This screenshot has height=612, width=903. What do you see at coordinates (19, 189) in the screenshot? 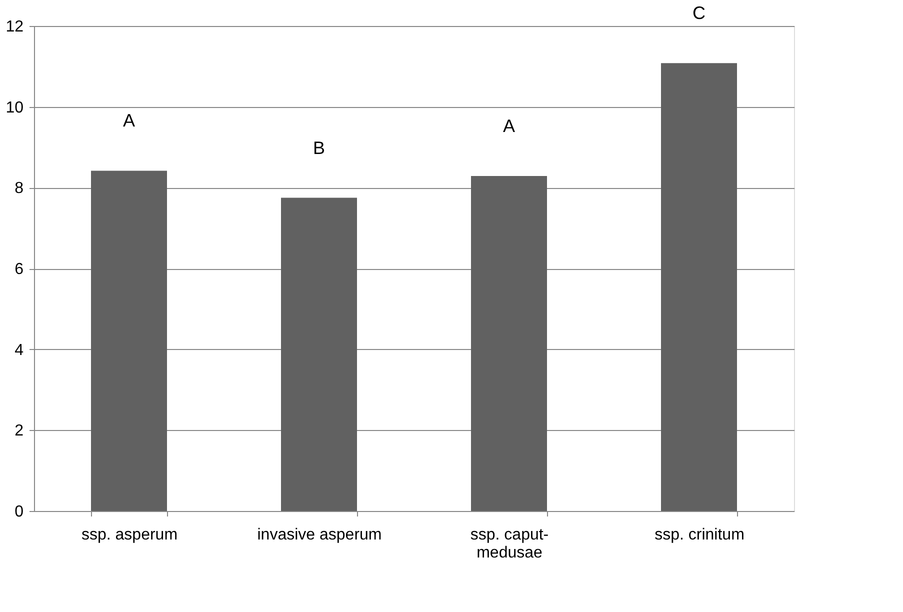
I see `y-tick-label: 8` at bounding box center [19, 189].